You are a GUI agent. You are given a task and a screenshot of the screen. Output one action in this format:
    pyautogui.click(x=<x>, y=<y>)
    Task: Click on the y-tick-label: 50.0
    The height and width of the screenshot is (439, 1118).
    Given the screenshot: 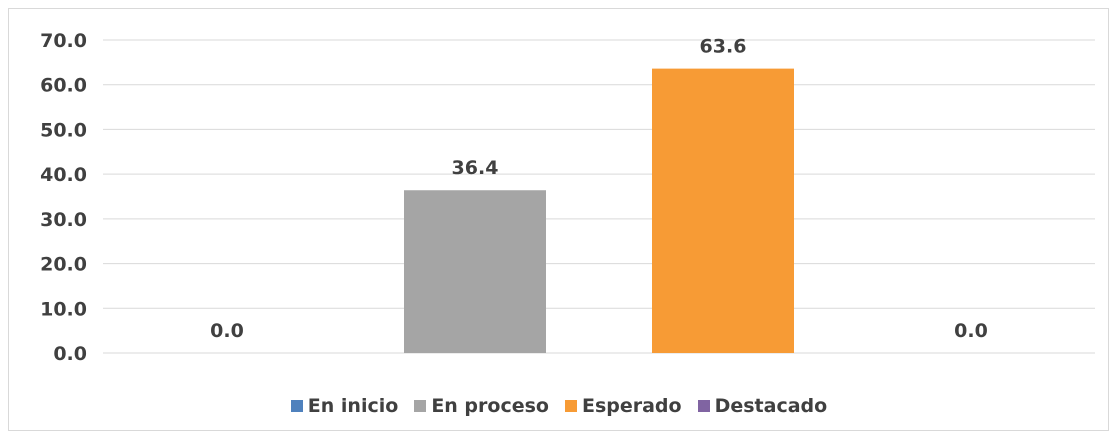 What is the action you would take?
    pyautogui.click(x=63, y=130)
    